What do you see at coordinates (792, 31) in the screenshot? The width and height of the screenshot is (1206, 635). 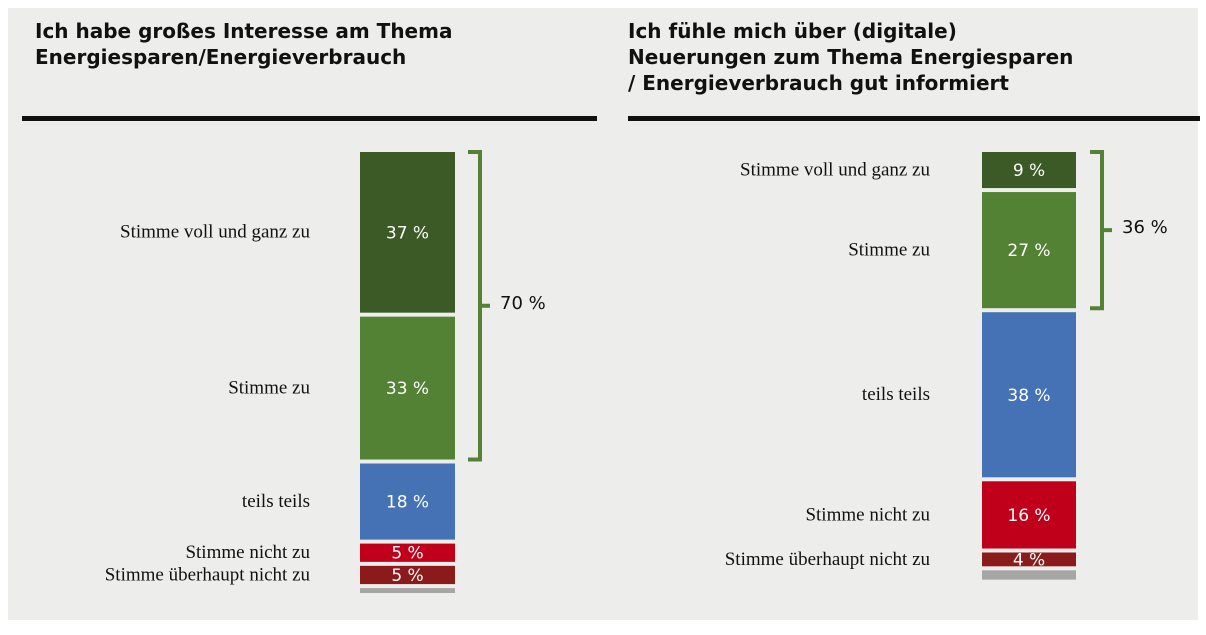 I see `title-line: Ich fühle mich über (digitale)` at bounding box center [792, 31].